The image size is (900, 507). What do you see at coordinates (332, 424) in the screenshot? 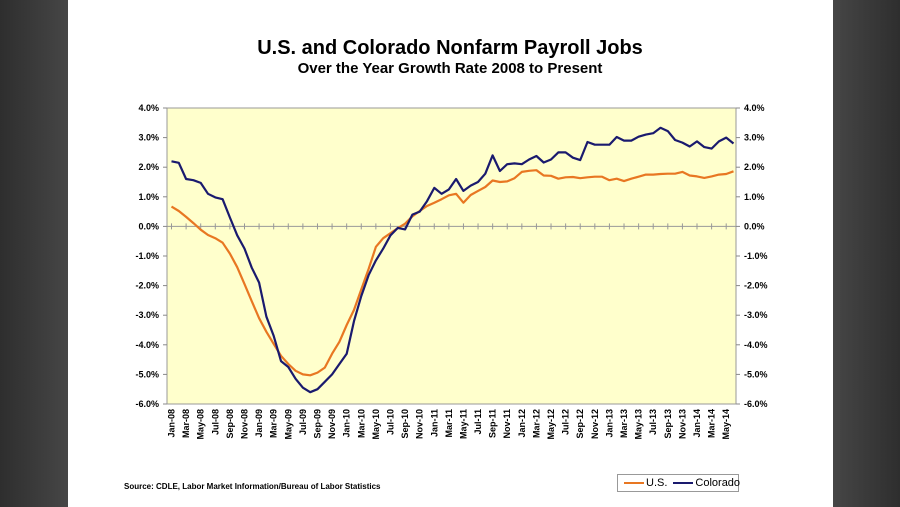
I see `x-tick-label: Nov-09` at bounding box center [332, 424].